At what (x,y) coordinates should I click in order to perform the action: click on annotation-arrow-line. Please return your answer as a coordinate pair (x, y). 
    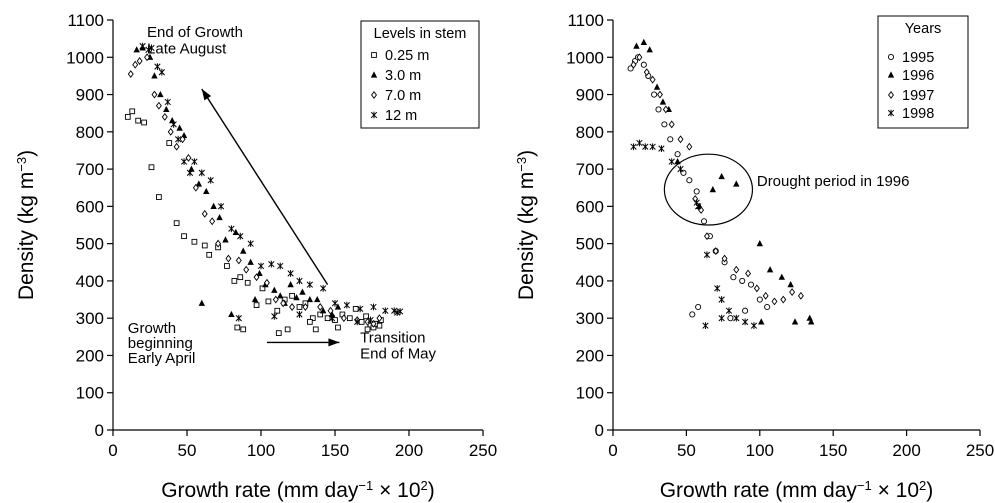
    Looking at the image, I should click on (265, 187).